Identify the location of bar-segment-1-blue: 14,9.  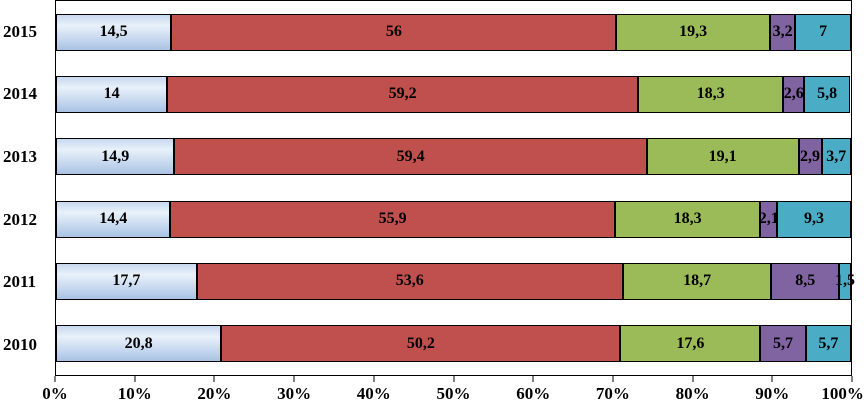
(115, 157).